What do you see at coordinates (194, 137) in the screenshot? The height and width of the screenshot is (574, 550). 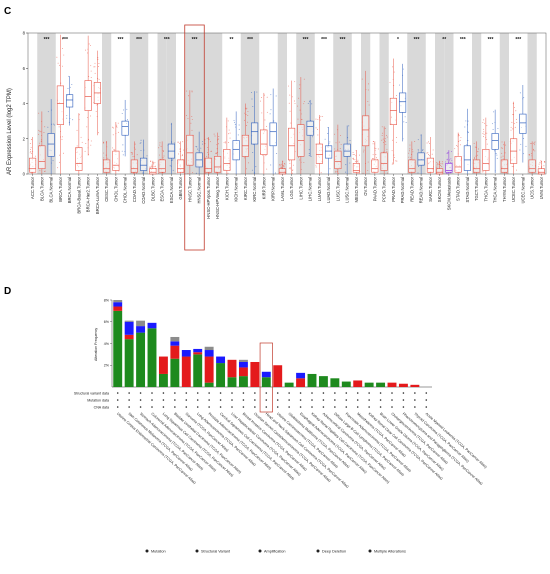 I see `highlight-box` at bounding box center [194, 137].